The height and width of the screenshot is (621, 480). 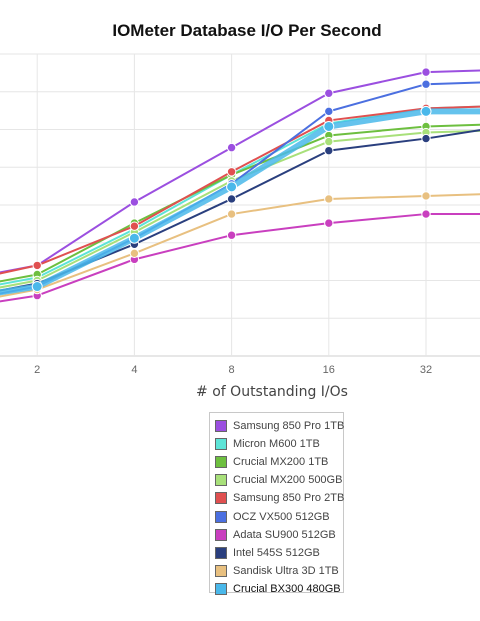 I want to click on legend-label: Samsung 850 Pro 1TB, so click(x=289, y=426).